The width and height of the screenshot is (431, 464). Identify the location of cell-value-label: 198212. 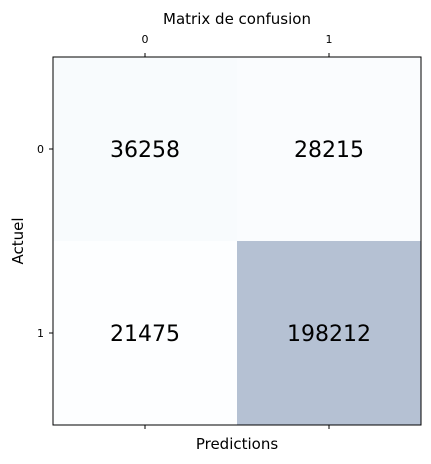
(329, 334).